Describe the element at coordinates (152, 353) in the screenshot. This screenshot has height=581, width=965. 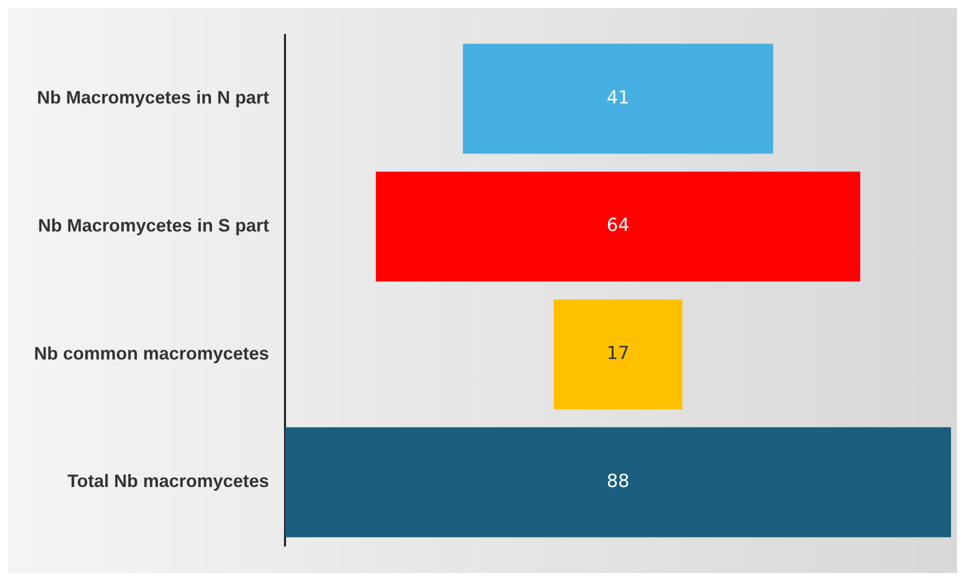
I see `category-label: Nb common macromycetes` at that location.